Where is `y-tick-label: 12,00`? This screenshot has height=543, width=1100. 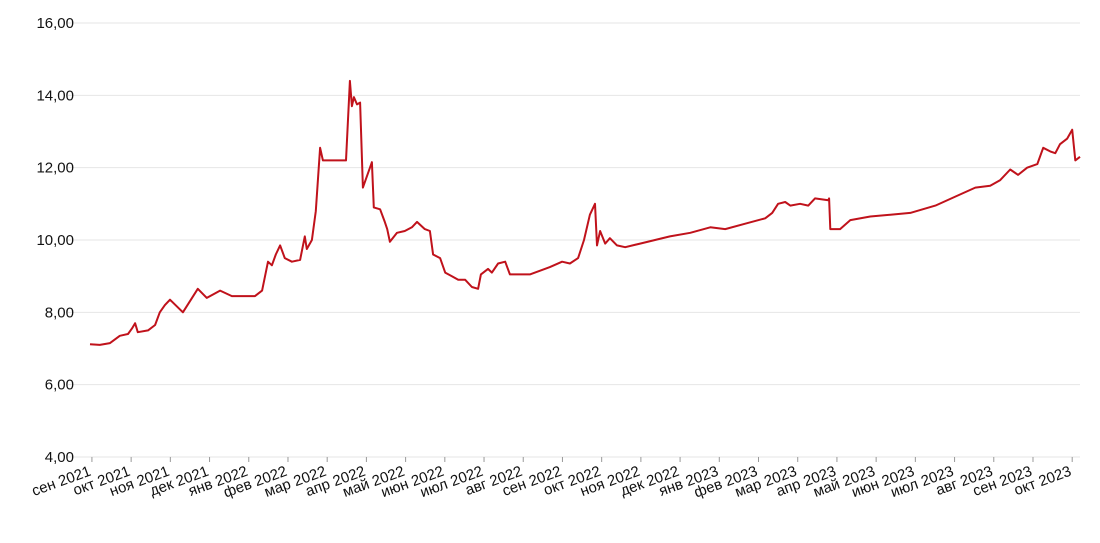 y-tick-label: 12,00 is located at coordinates (55, 168).